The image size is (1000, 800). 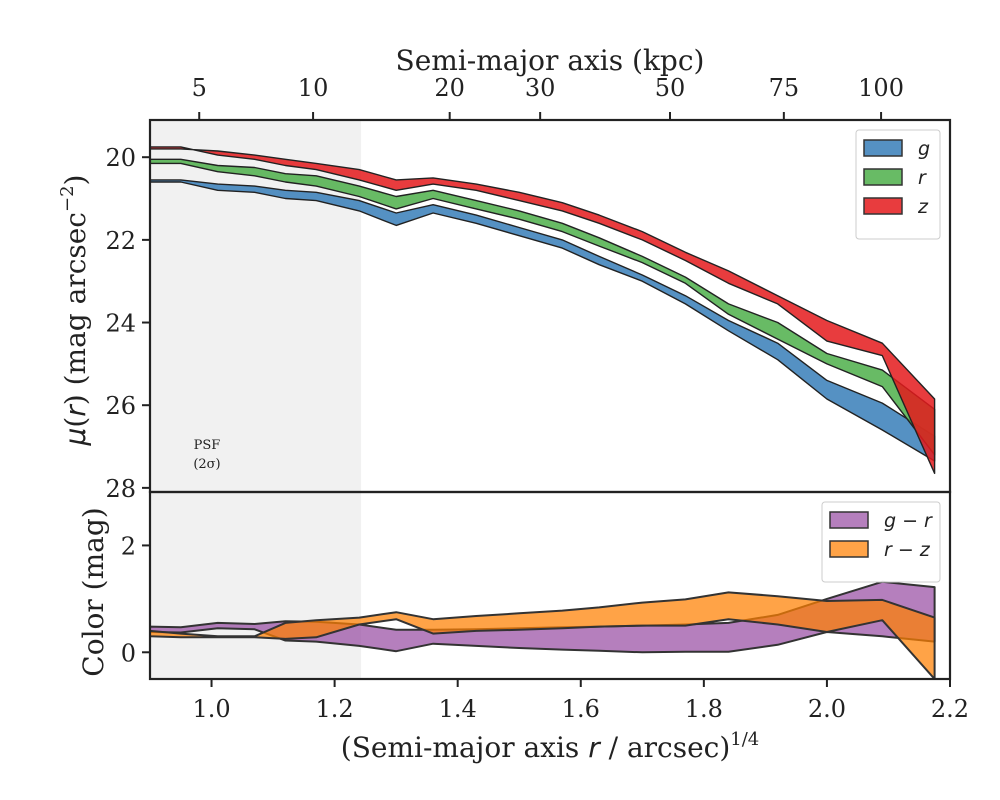 What do you see at coordinates (256, 399) in the screenshot?
I see `psf-region` at bounding box center [256, 399].